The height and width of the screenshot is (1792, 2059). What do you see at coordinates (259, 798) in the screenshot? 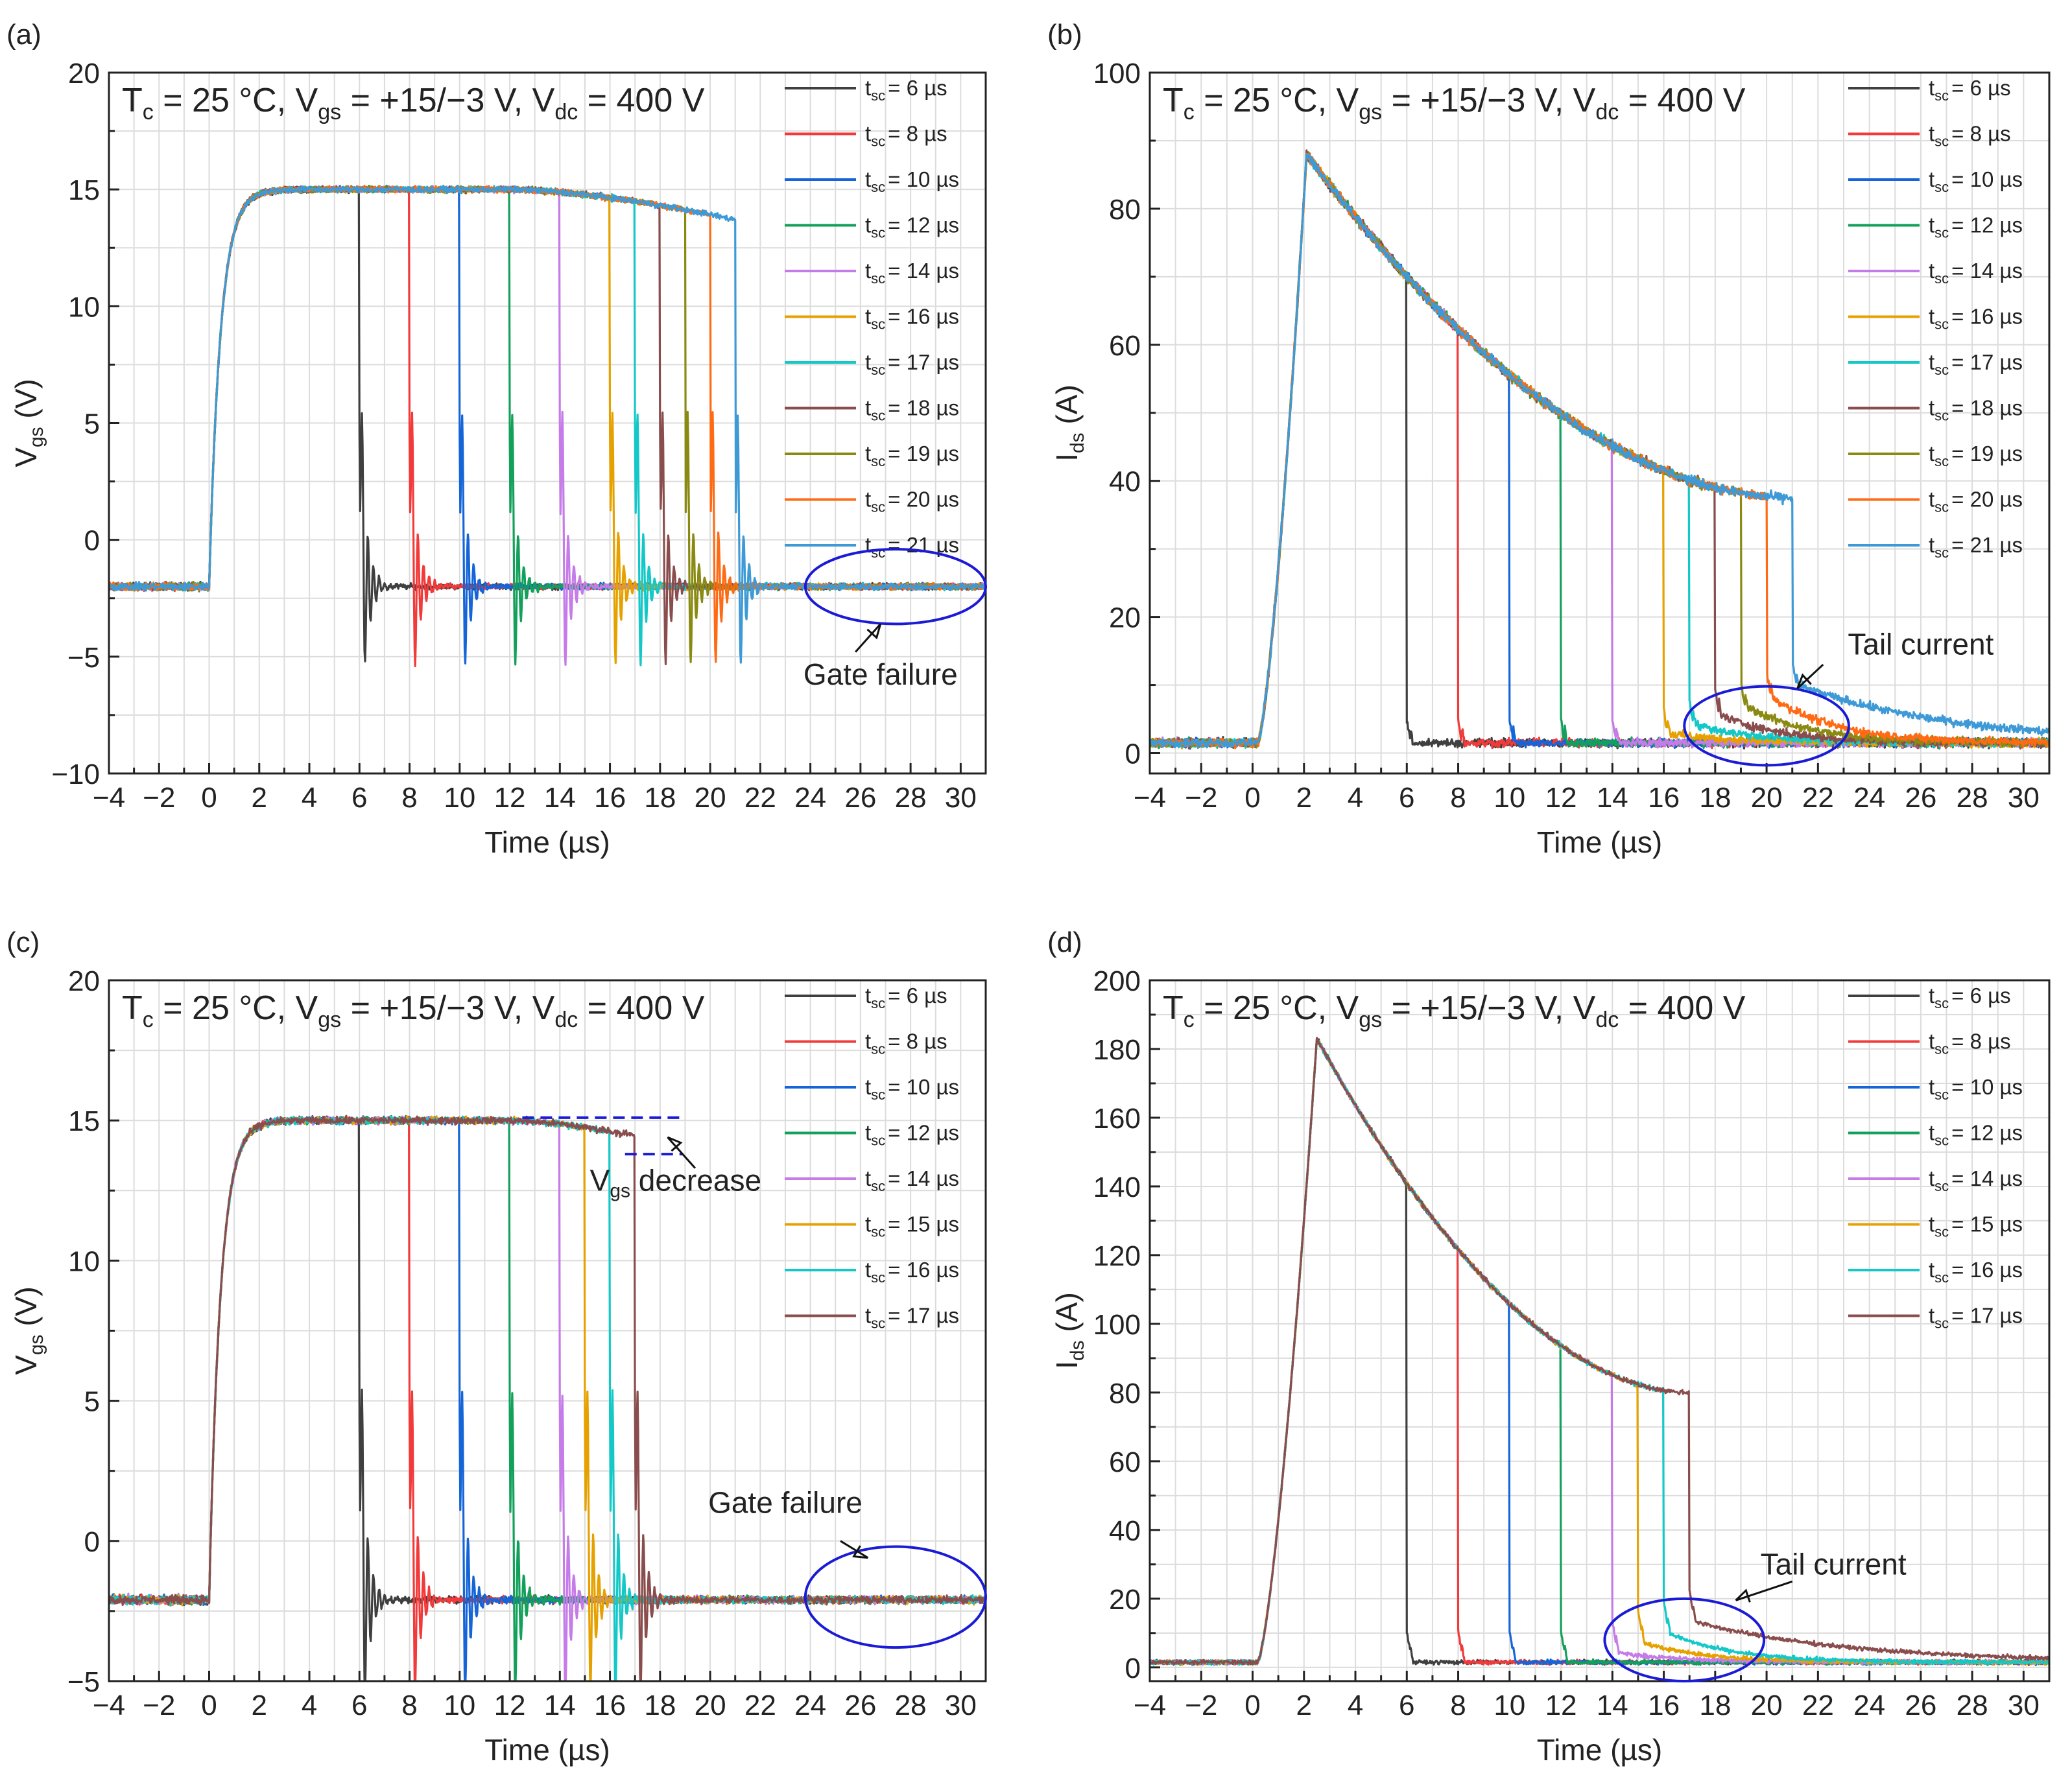
I see `x-tick-label: 2` at bounding box center [259, 798].